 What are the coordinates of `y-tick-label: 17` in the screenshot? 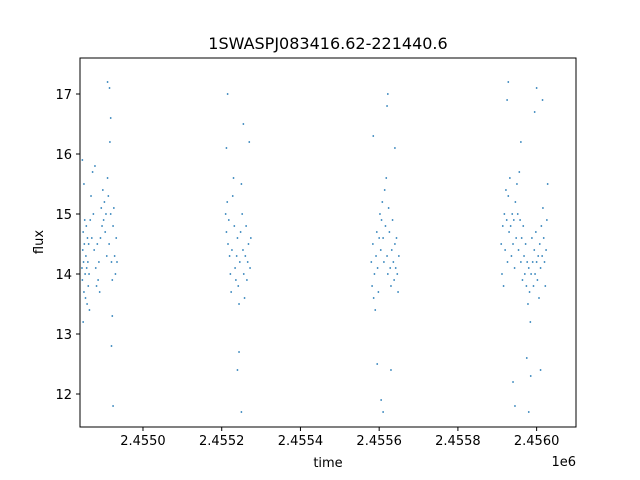 It's located at (63, 95).